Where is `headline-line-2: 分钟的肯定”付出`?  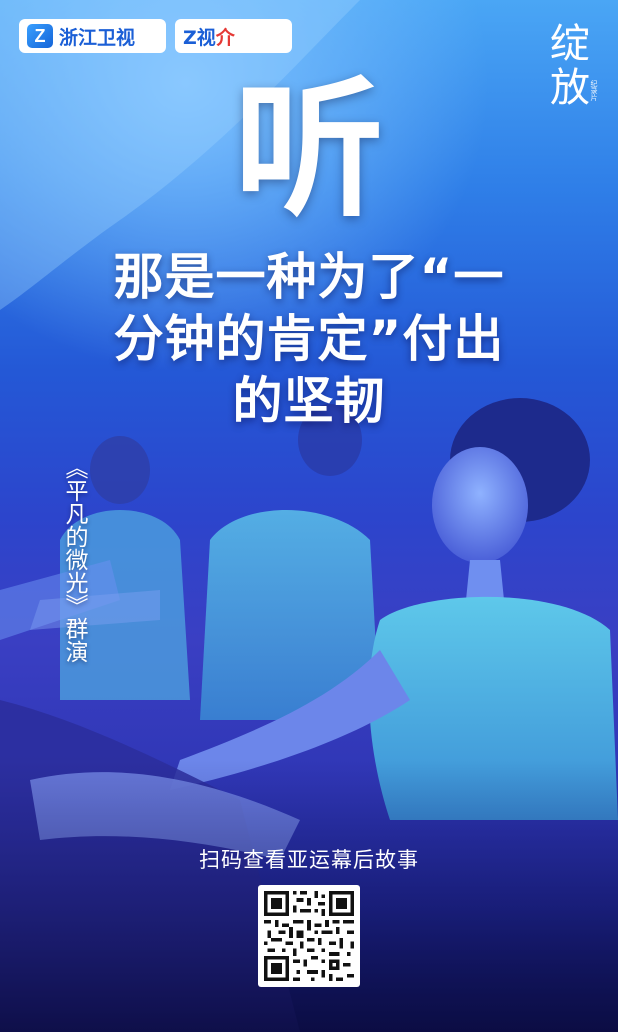
headline-line-2: 分钟的肯定”付出 is located at coordinates (309, 339).